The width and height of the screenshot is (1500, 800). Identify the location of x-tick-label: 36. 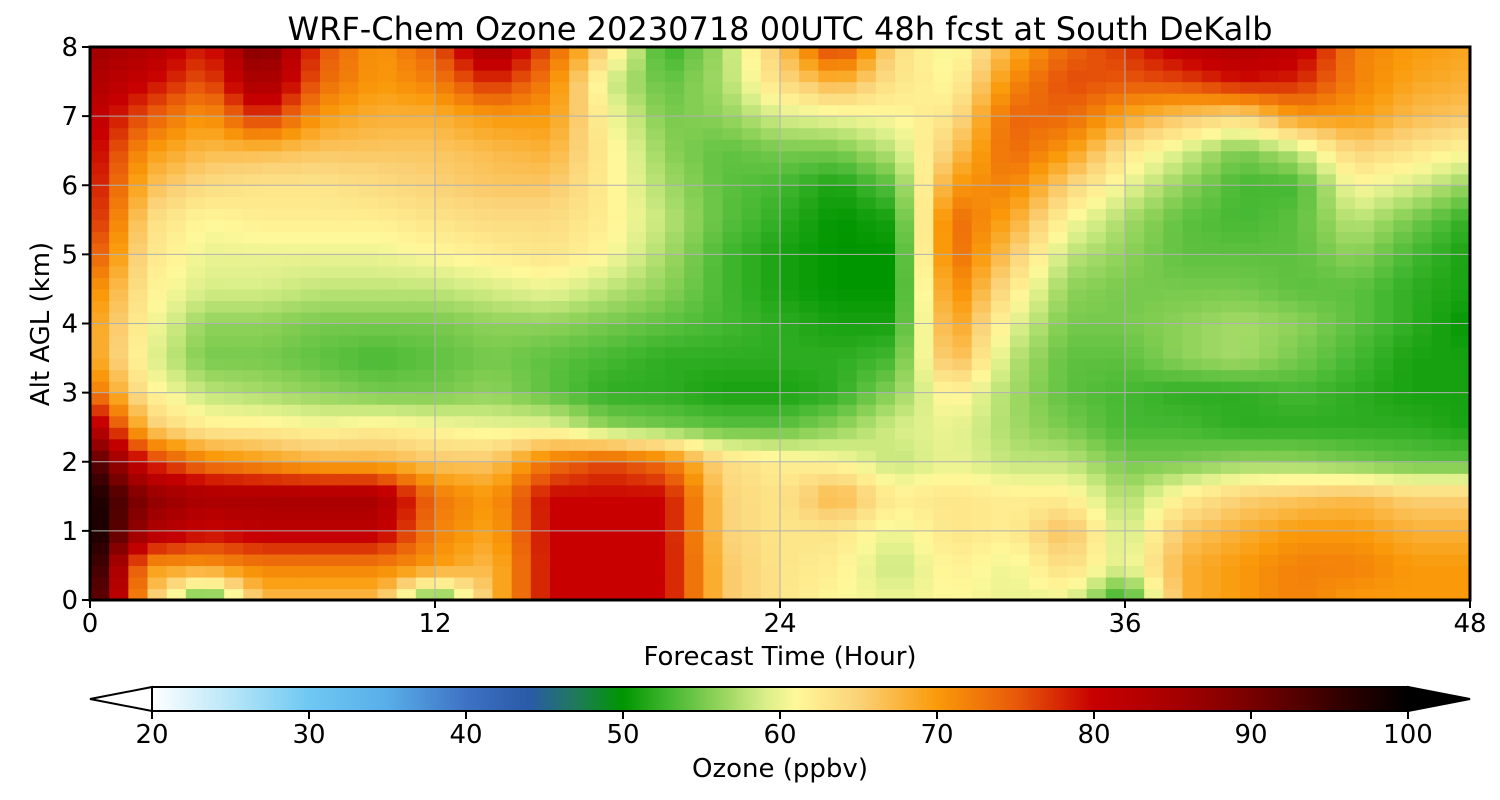
(1124, 624).